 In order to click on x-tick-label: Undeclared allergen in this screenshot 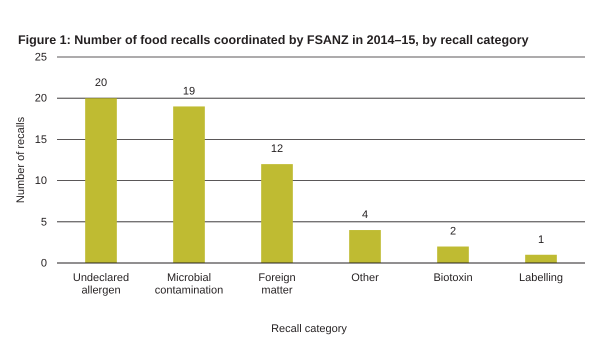, I will do `click(101, 284)`.